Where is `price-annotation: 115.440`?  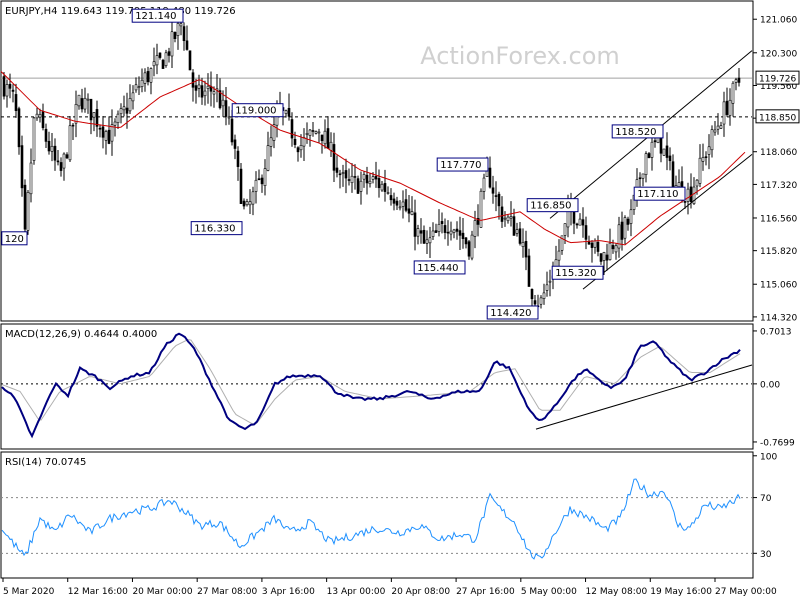 price-annotation: 115.440 is located at coordinates (439, 267).